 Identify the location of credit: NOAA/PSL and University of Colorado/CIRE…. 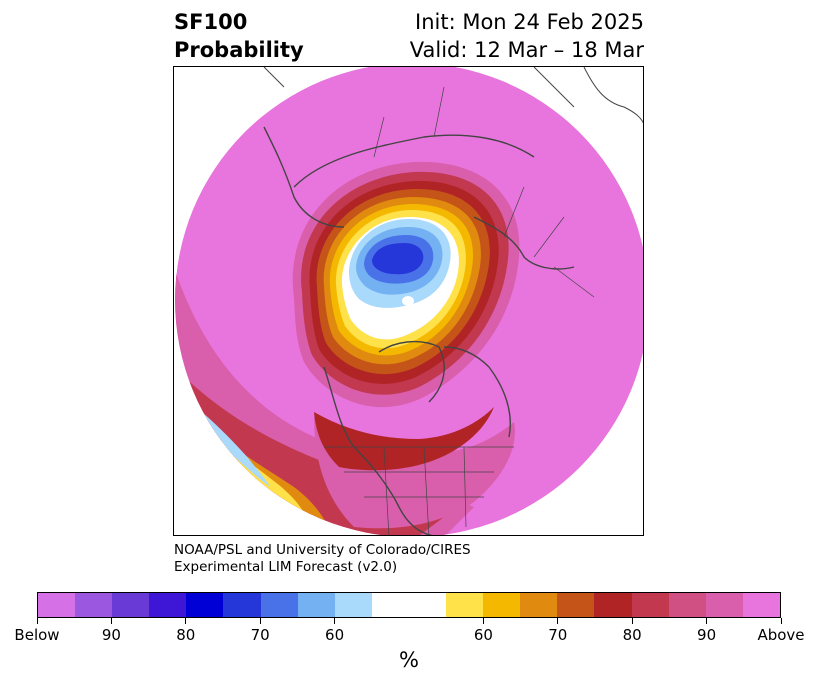
(322, 559).